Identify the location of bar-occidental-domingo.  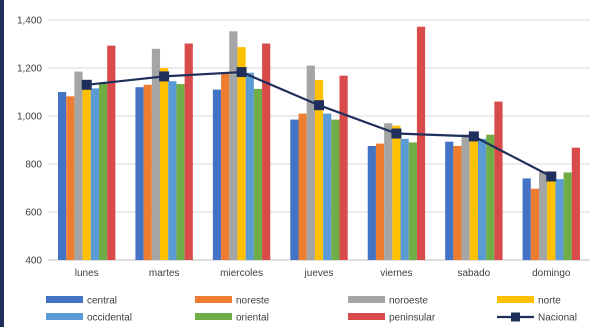
(559, 219).